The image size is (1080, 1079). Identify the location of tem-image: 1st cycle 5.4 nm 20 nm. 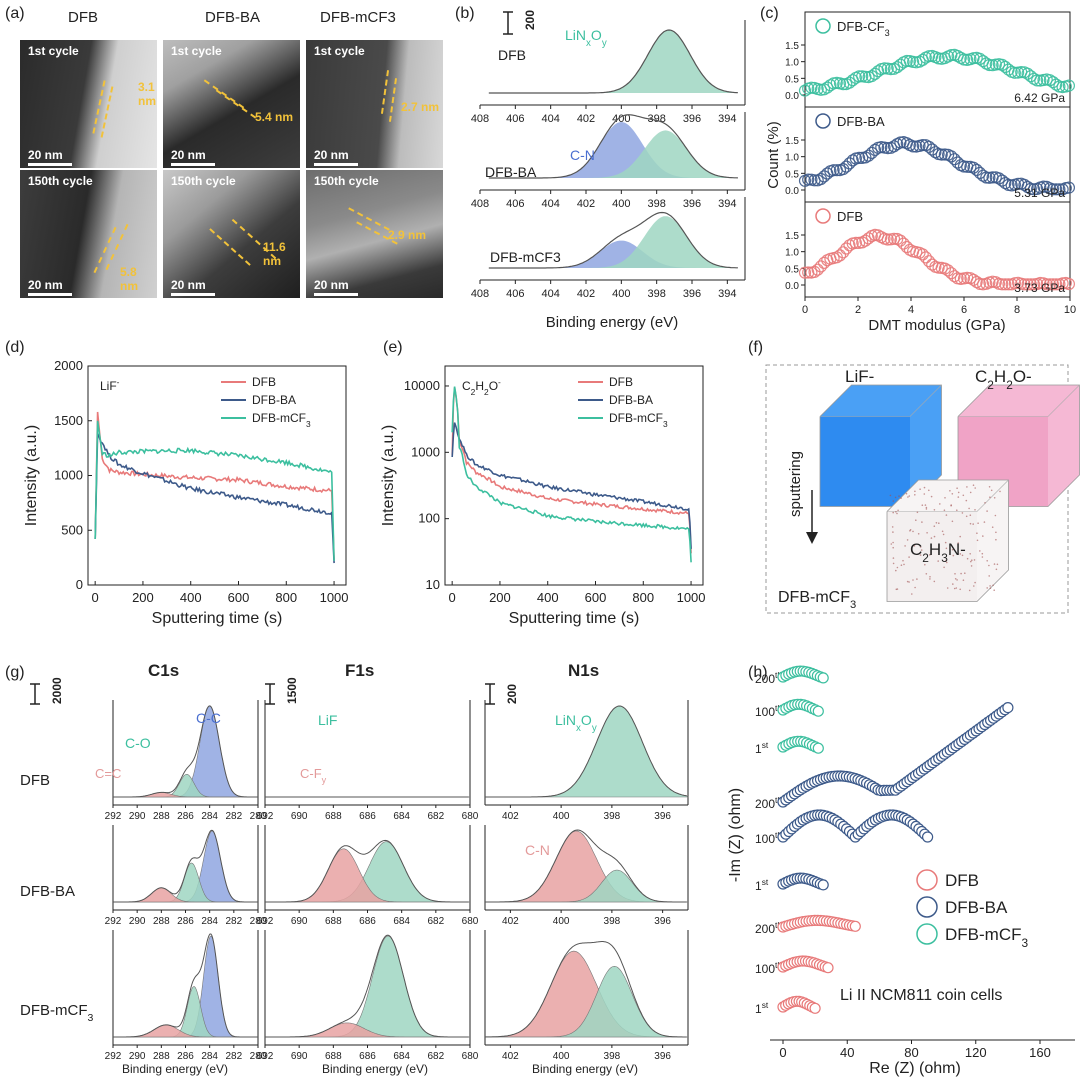
(231, 104).